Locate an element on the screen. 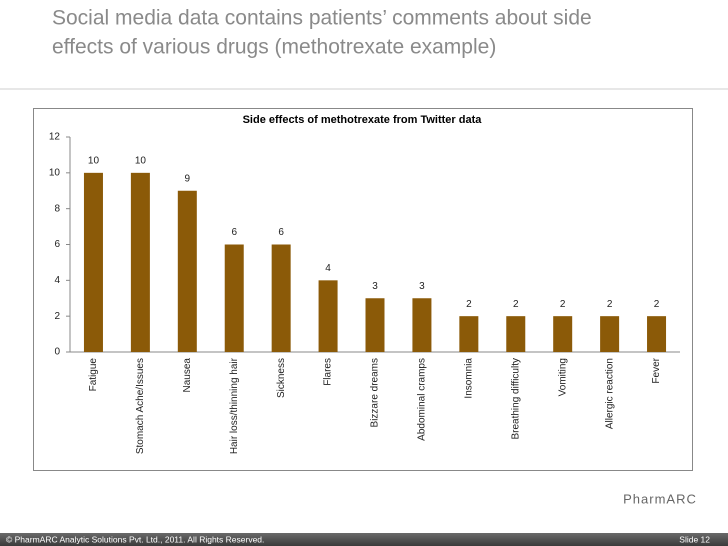  y-tick-label: 8 is located at coordinates (57, 208).